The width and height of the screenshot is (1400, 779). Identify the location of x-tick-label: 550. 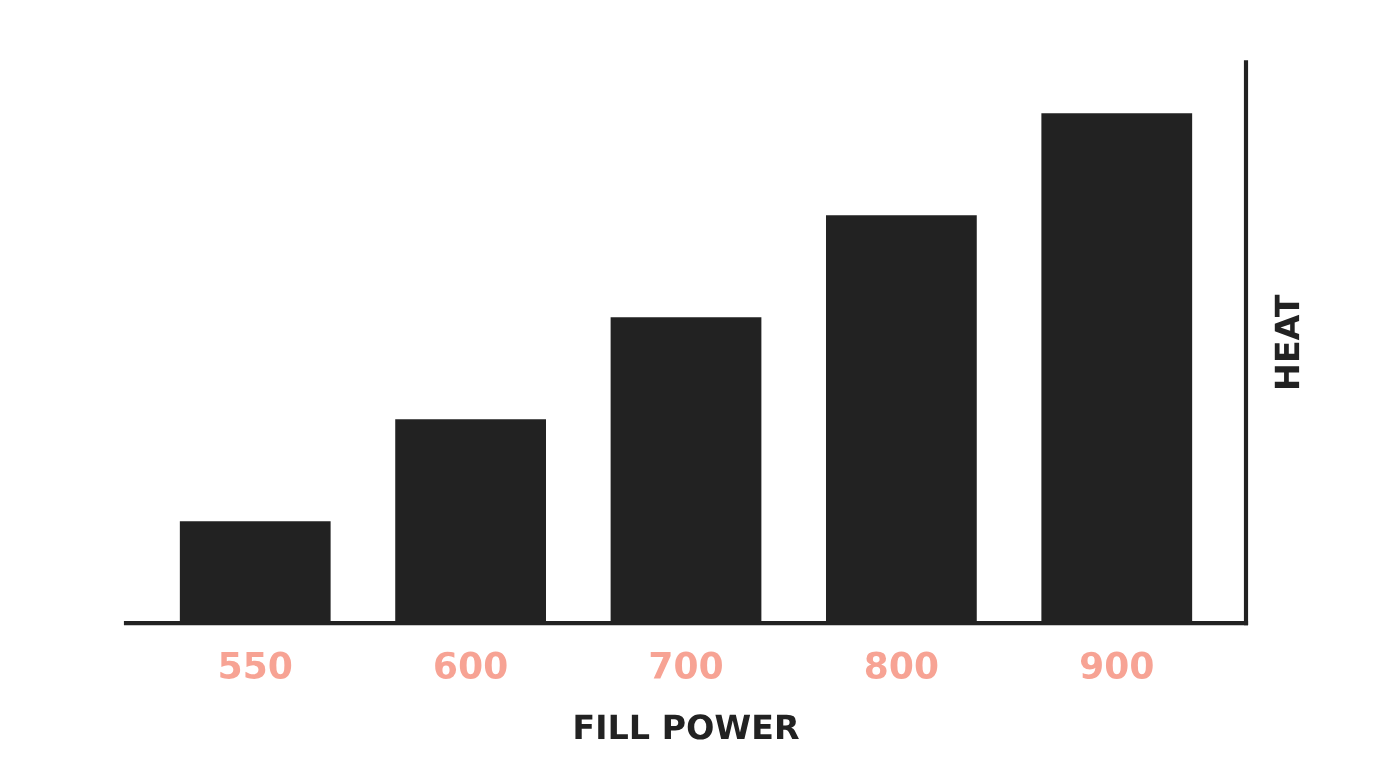
(256, 665).